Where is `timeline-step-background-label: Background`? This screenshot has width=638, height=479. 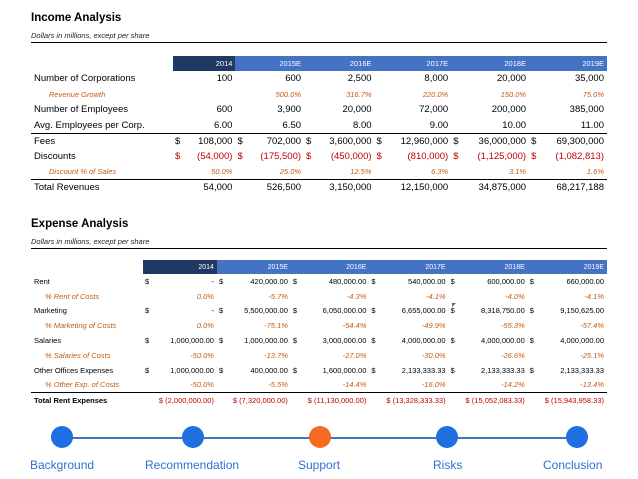 timeline-step-background-label: Background is located at coordinates (62, 465).